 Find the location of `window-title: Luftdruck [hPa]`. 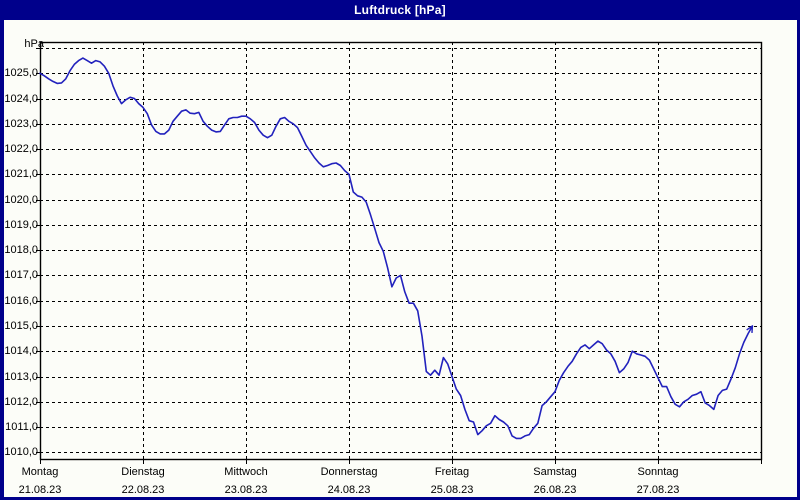

window-title: Luftdruck [hPa] is located at coordinates (400, 10).